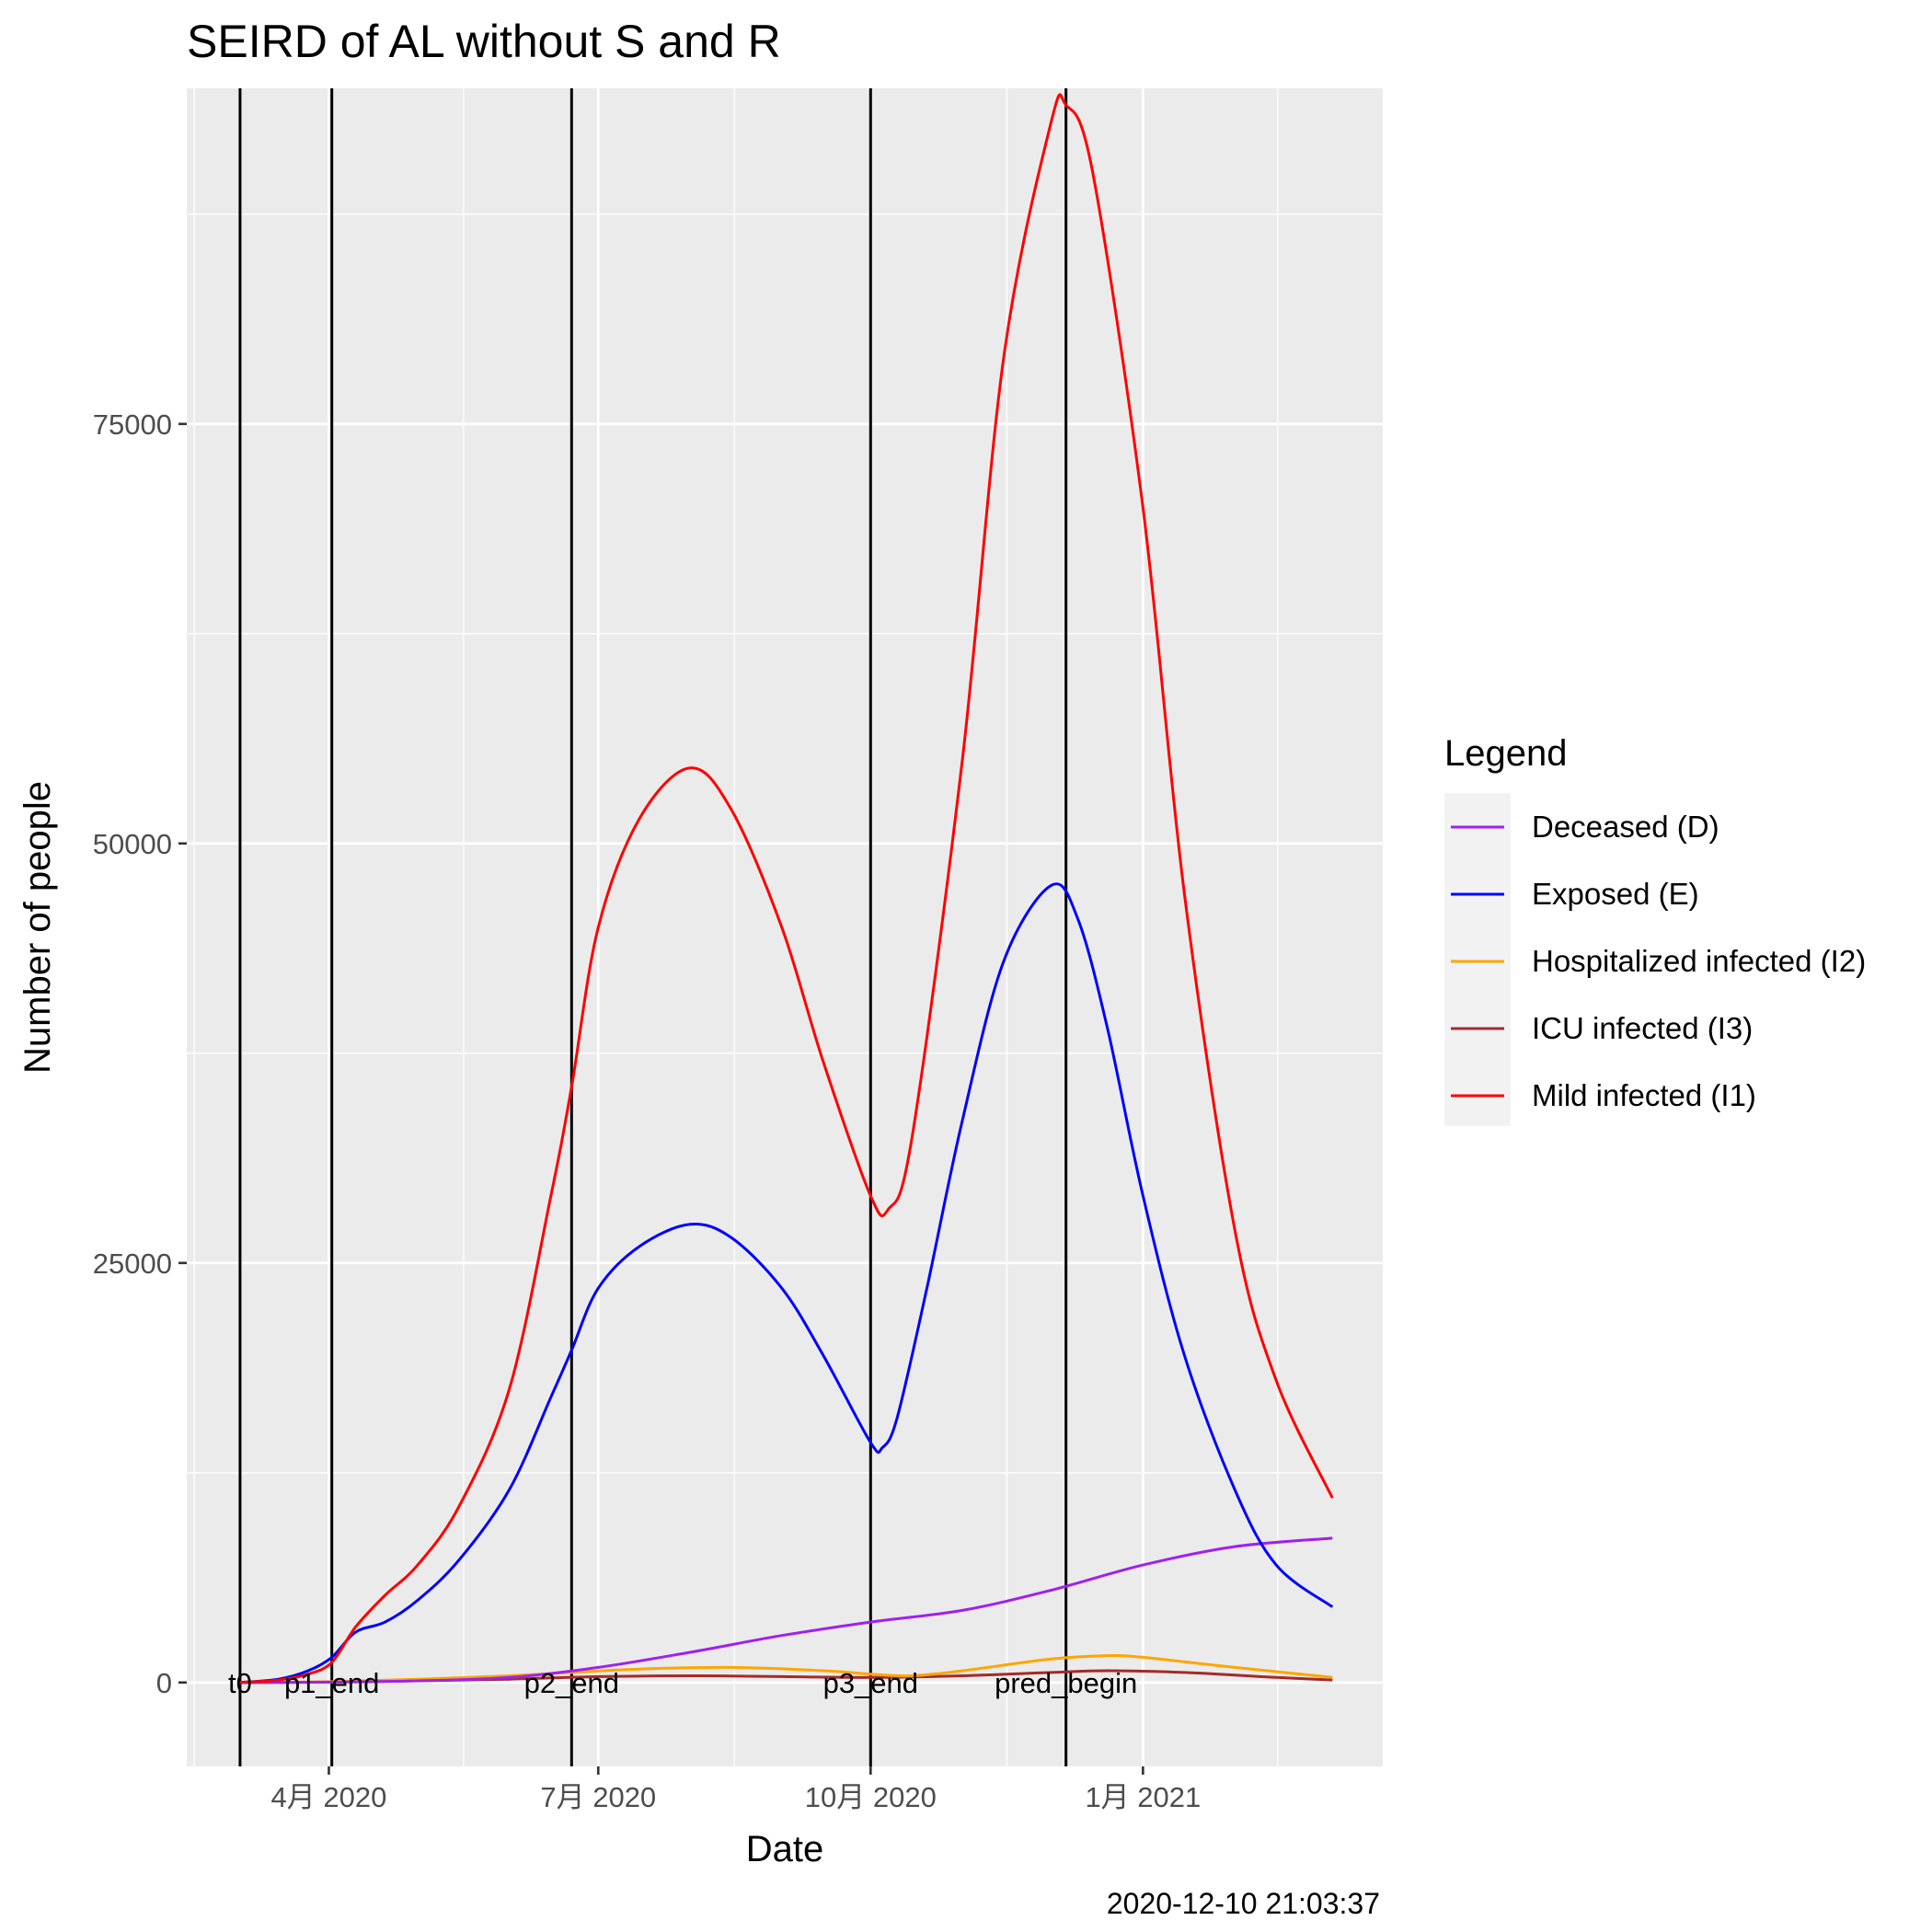 This screenshot has width=1932, height=1932. I want to click on phase-label-pred-begin: pred_begin, so click(1066, 1683).